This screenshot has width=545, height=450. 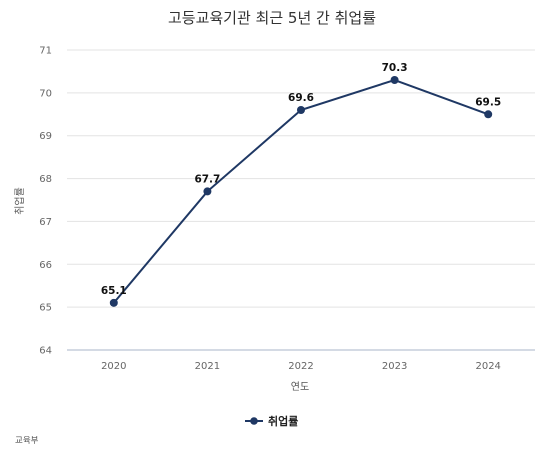 What do you see at coordinates (272, 18) in the screenshot?
I see `chart-title: 고등교육기관 최근 5년 간 취업률` at bounding box center [272, 18].